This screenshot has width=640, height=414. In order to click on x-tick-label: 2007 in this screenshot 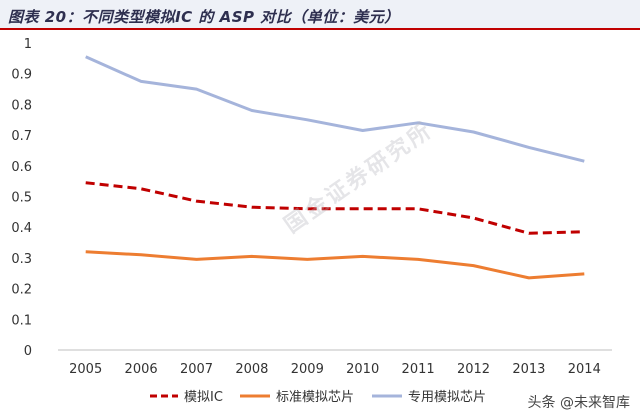, I will do `click(196, 369)`.